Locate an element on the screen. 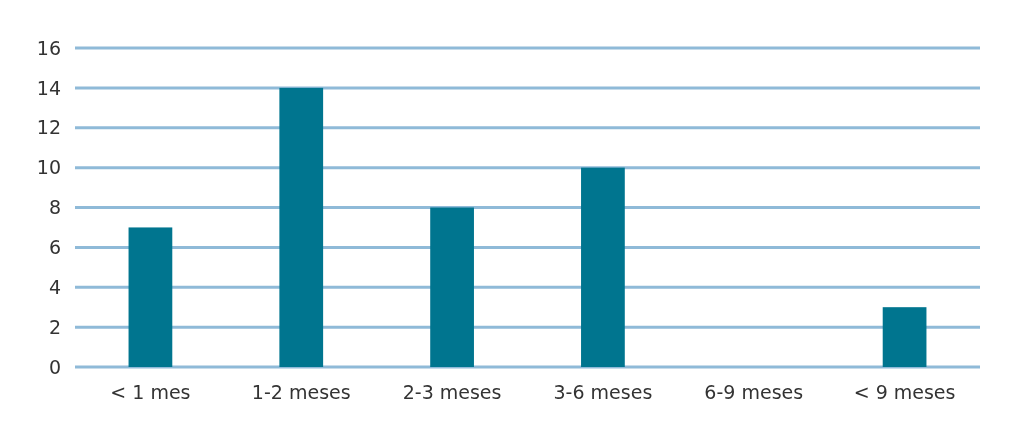 This screenshot has width=1011, height=421. y-tick-label: 8 is located at coordinates (54, 207).